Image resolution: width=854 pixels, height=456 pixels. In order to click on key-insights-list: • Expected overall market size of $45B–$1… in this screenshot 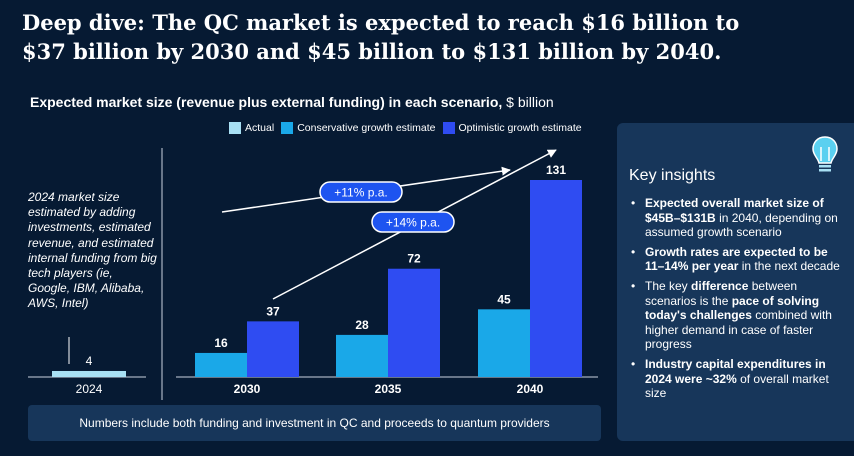, I will do `click(738, 301)`.